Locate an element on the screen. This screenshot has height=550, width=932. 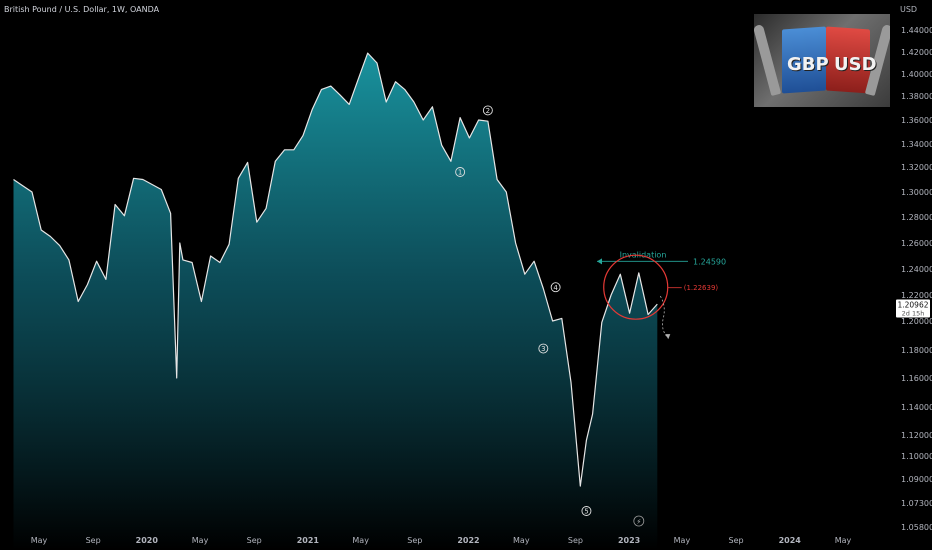
y-tick-label: 1.22000 is located at coordinates (916, 295).